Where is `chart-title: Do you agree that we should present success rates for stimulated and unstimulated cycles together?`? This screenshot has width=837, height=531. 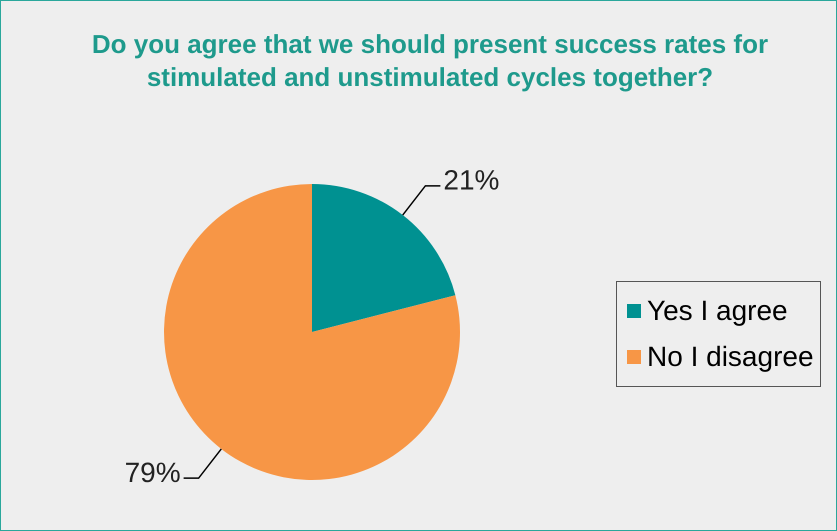
chart-title: Do you agree that we should present success rates for stimulated and unstimulated cycles together? is located at coordinates (430, 61).